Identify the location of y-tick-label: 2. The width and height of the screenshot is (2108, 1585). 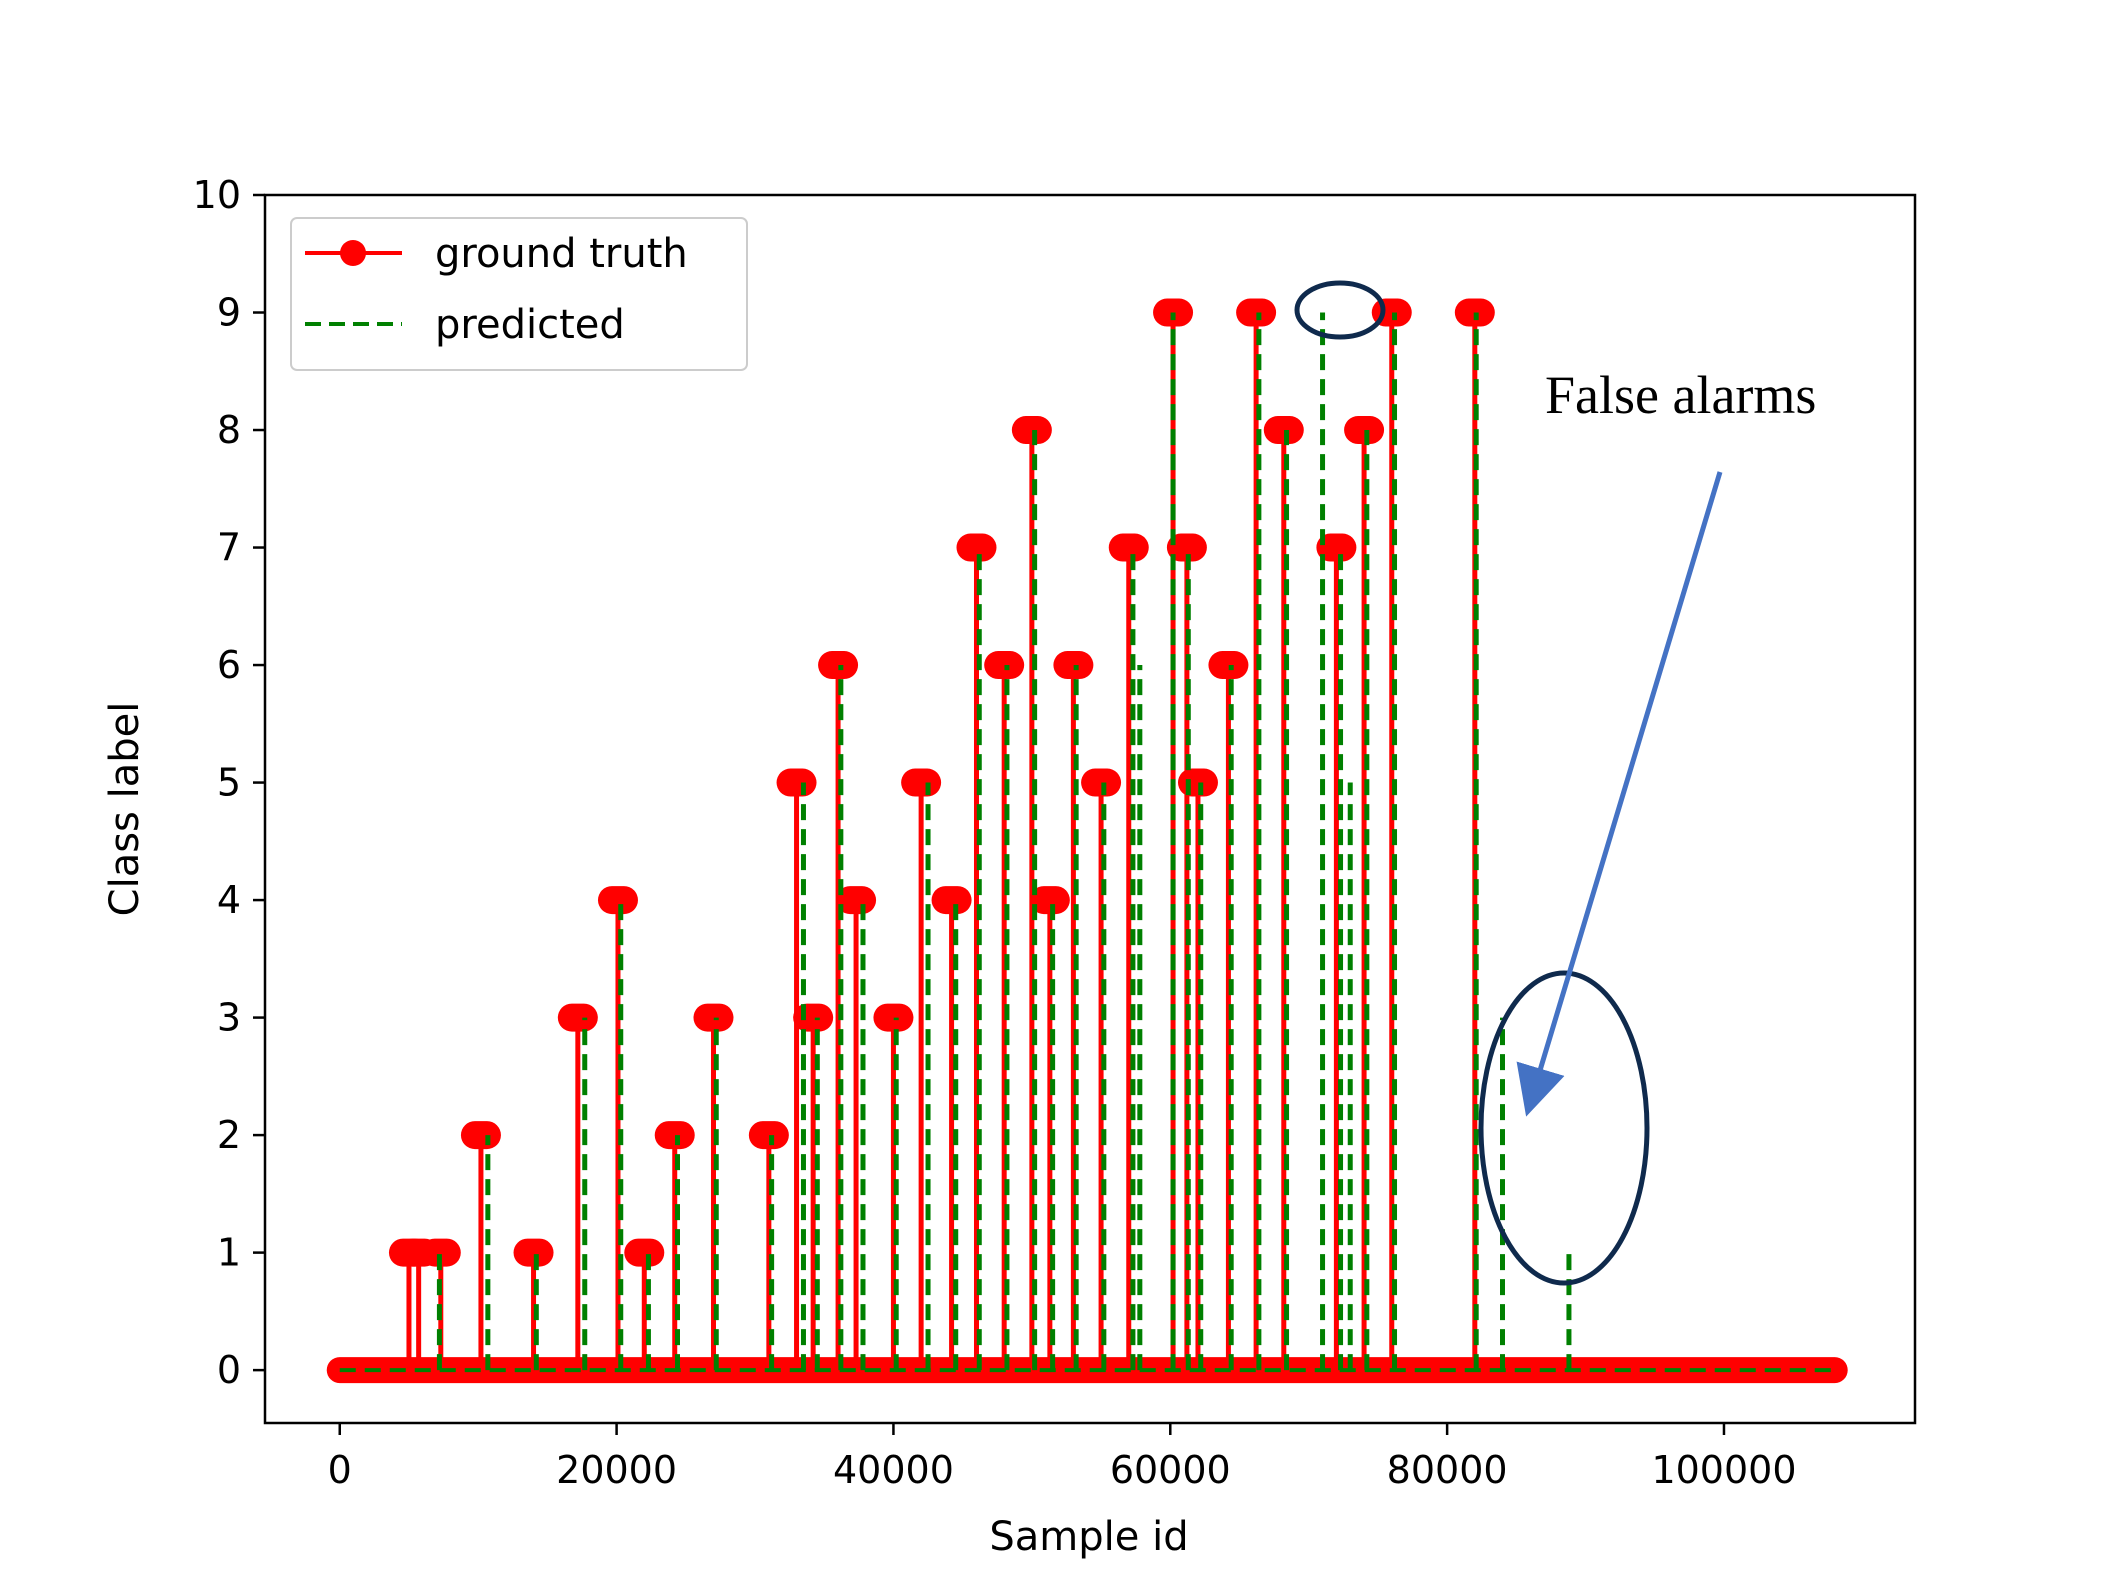
(229, 1135).